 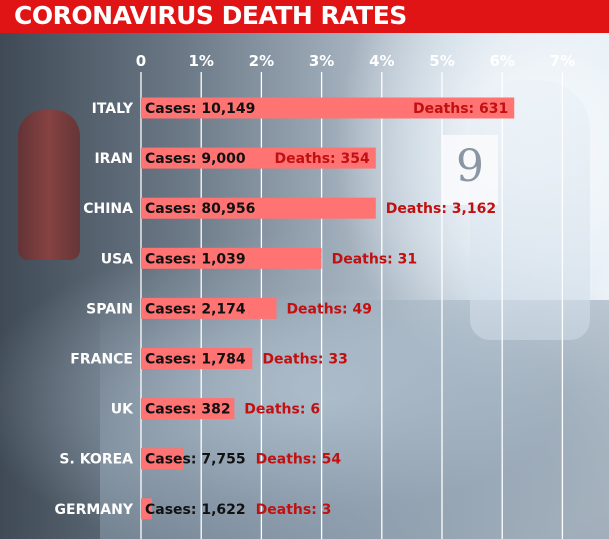 I want to click on cases-label: Cases: 80,956, so click(x=200, y=209).